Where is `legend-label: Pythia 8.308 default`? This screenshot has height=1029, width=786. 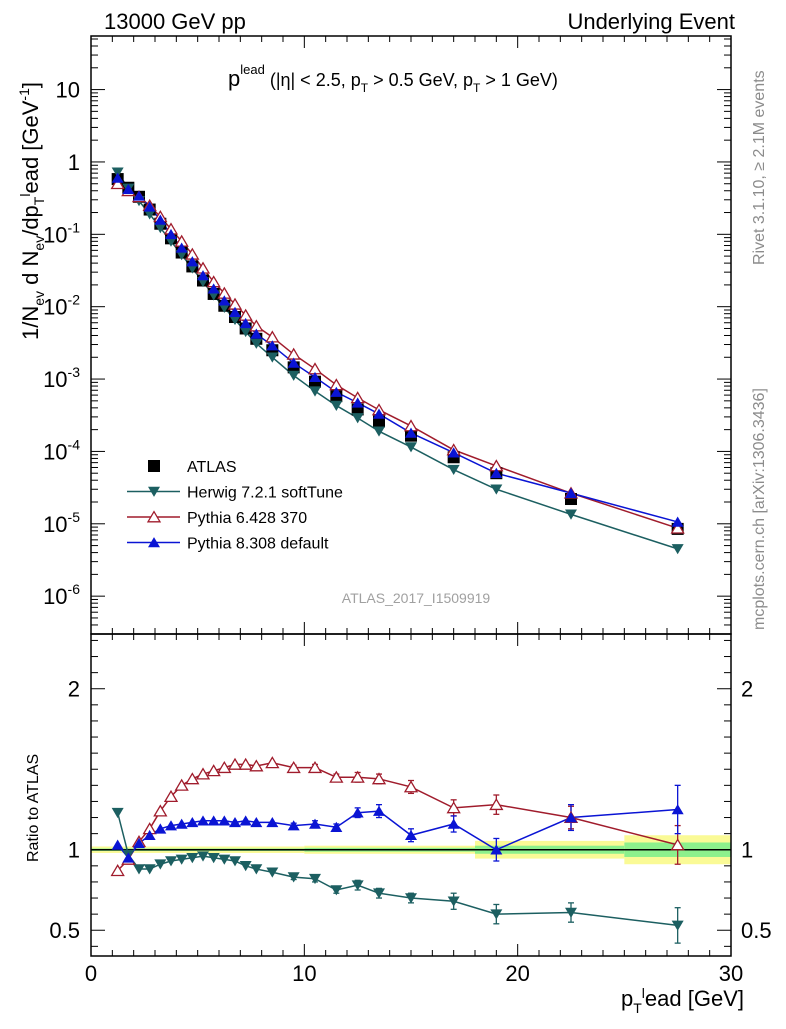
legend-label: Pythia 8.308 default is located at coordinates (258, 544).